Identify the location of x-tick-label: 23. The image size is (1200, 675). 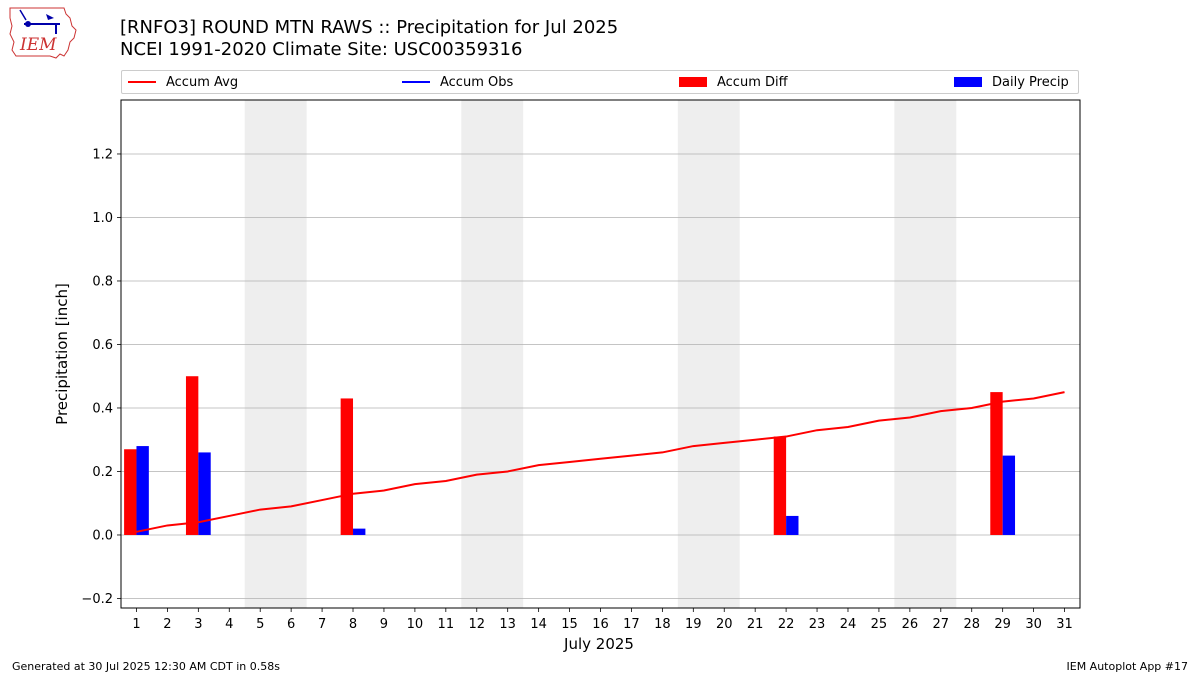
(817, 624).